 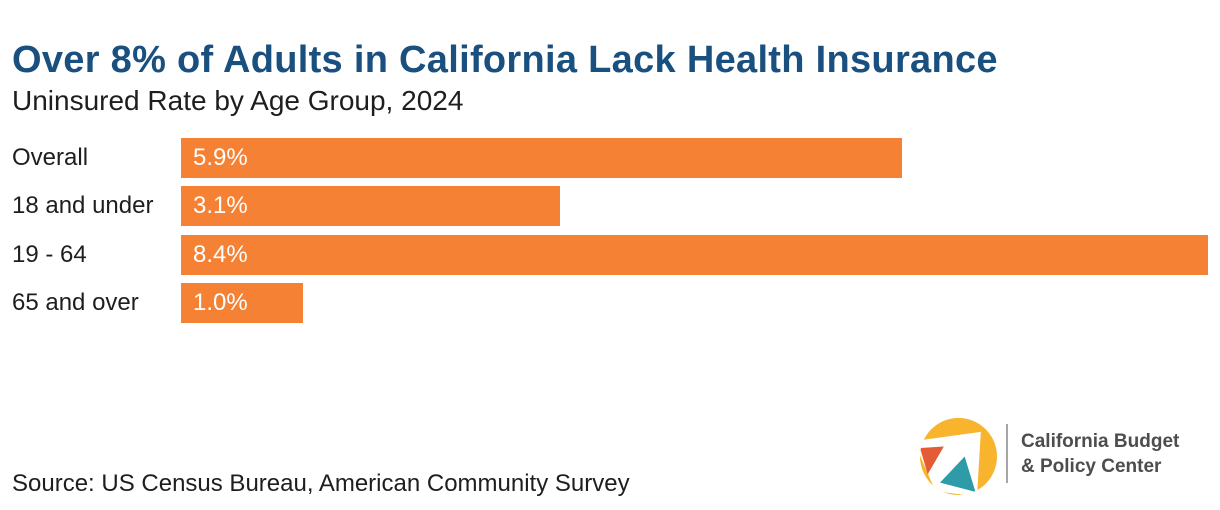 I want to click on category-label: 18 and under, so click(x=83, y=206).